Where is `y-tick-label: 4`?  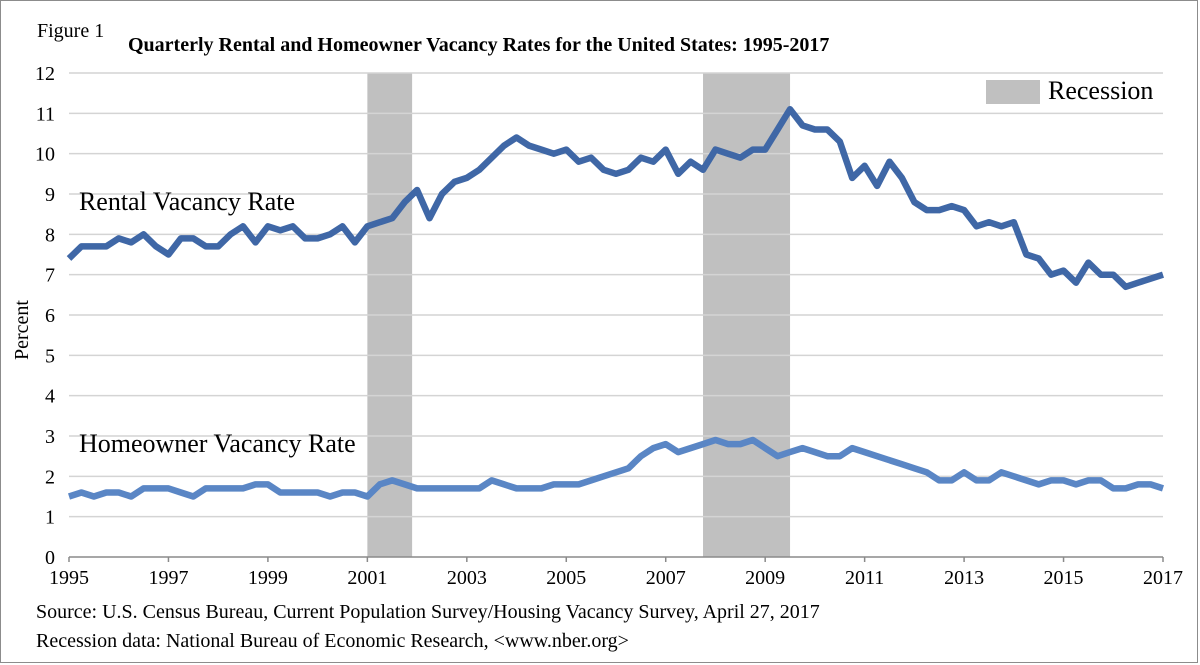
y-tick-label: 4 is located at coordinates (50, 397).